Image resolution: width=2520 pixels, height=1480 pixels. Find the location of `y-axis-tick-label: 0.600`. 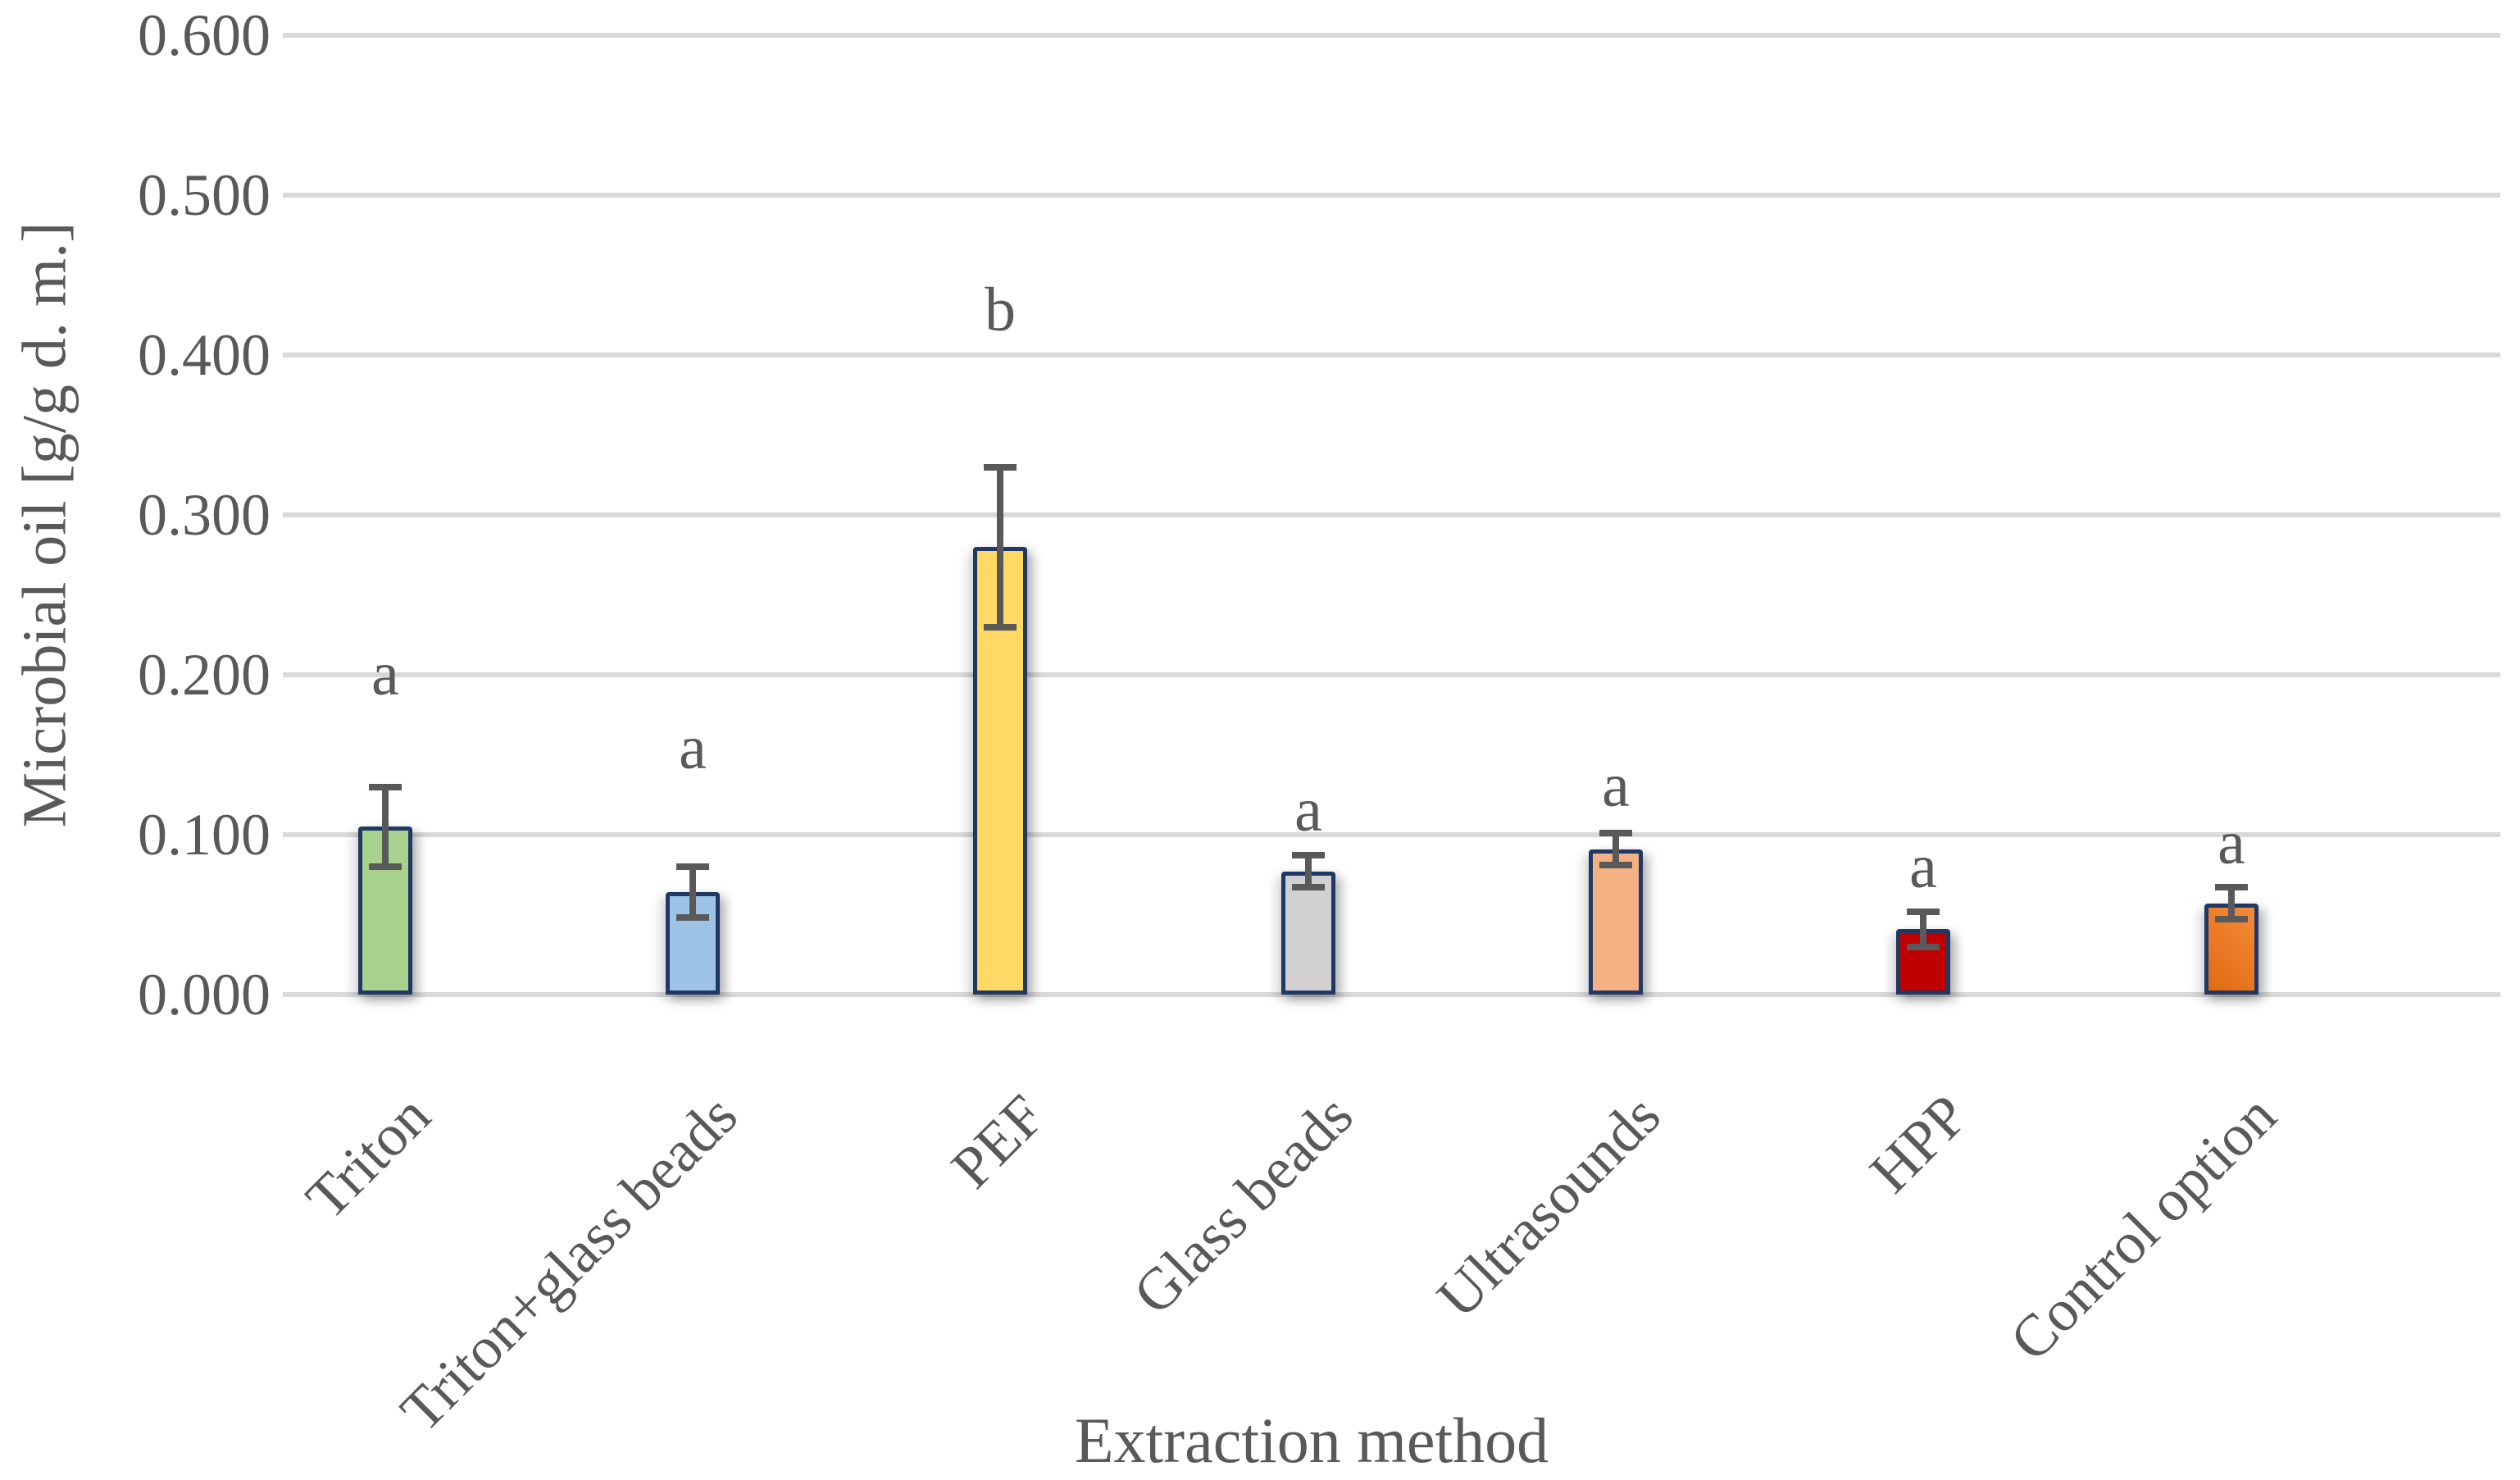

y-axis-tick-label: 0.600 is located at coordinates (204, 35).